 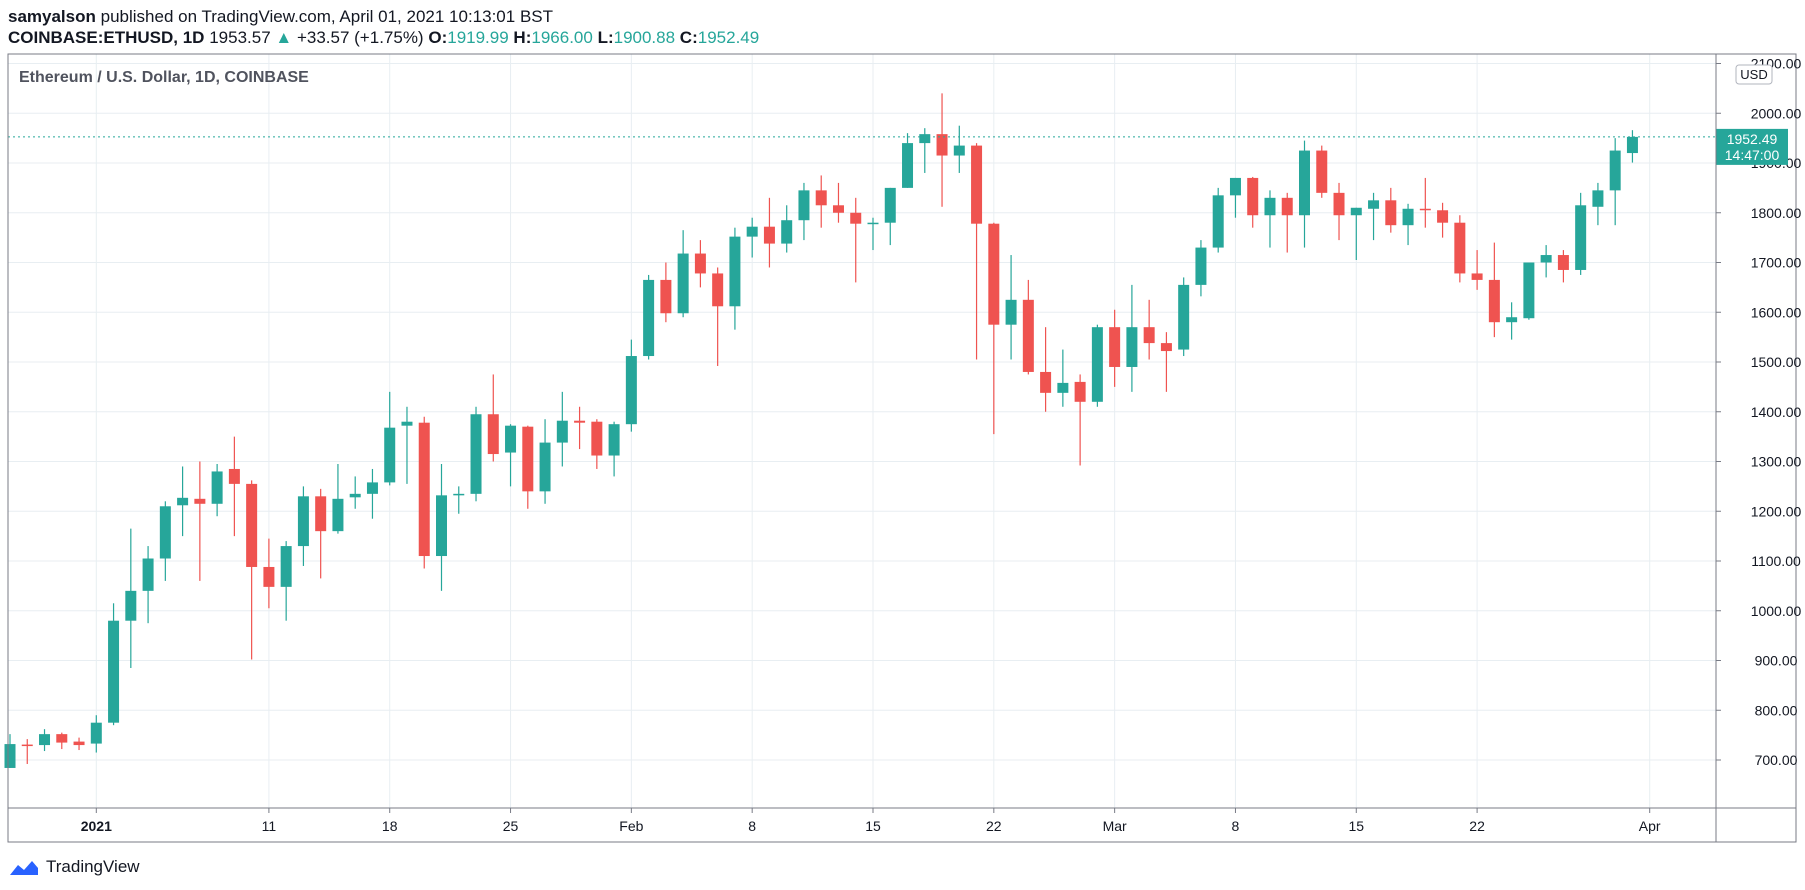 I want to click on tradingview-logo: TradingView, so click(x=74, y=867).